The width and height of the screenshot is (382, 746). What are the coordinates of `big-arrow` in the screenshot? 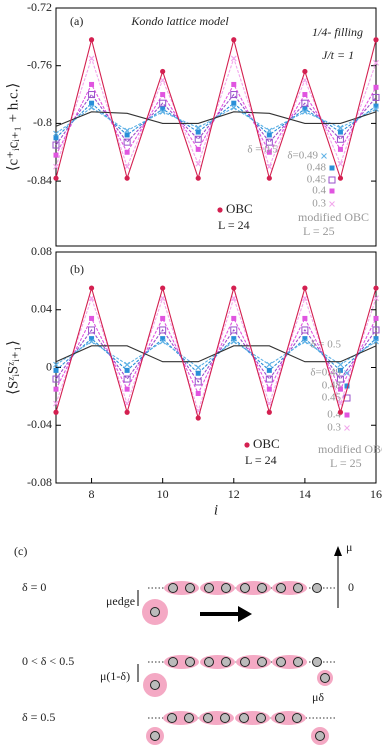 It's located at (226, 614).